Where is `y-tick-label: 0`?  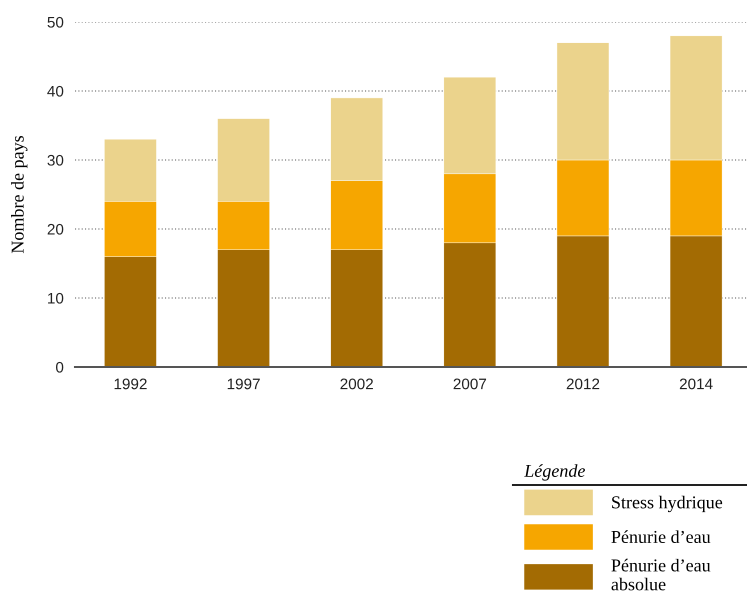 y-tick-label: 0 is located at coordinates (60, 367).